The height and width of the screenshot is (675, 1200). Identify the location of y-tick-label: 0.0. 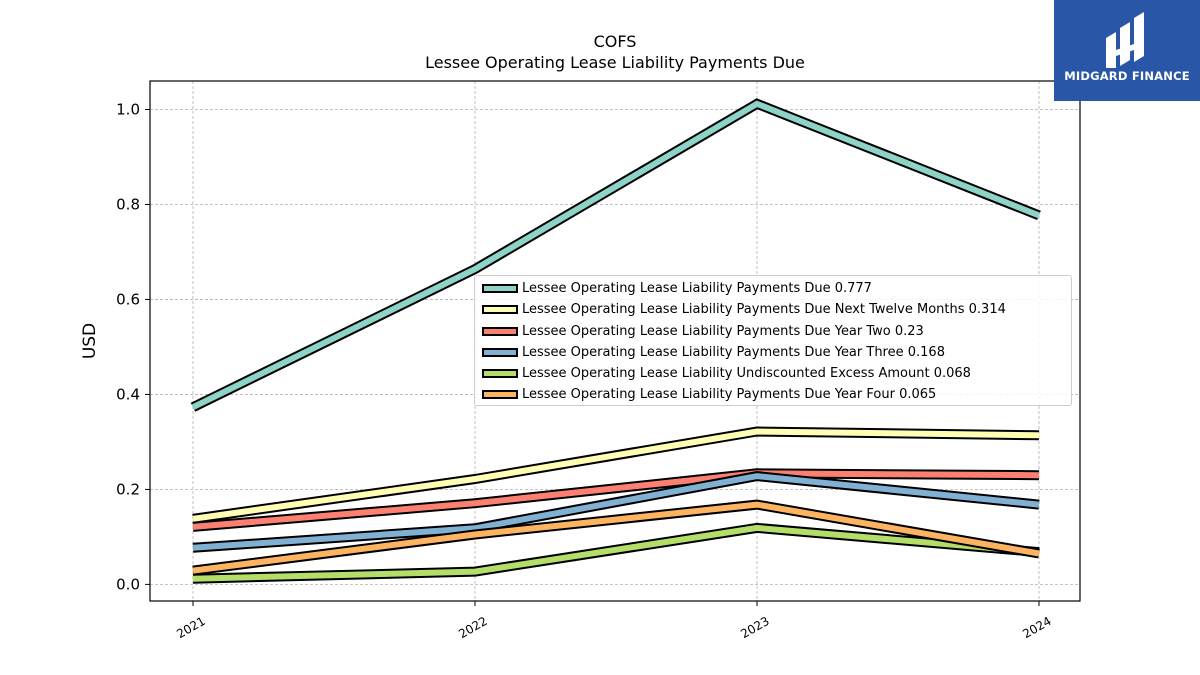
(128, 584).